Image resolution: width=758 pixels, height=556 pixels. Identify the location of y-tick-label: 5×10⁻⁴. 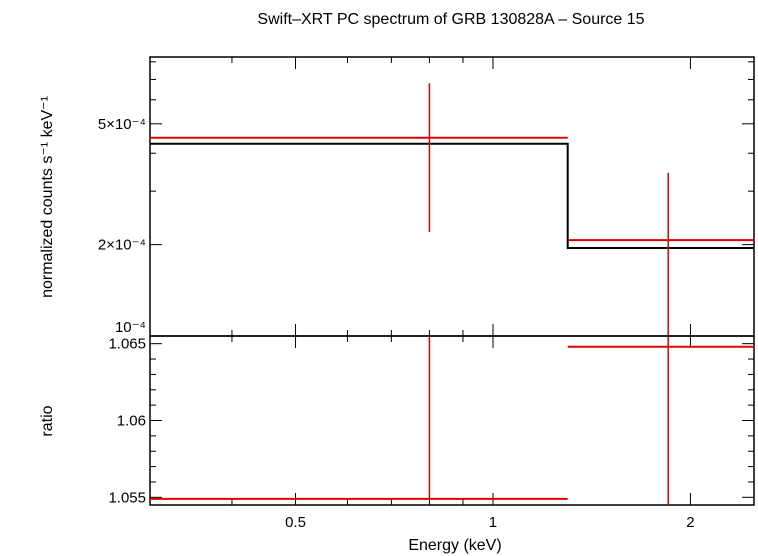
(122, 124).